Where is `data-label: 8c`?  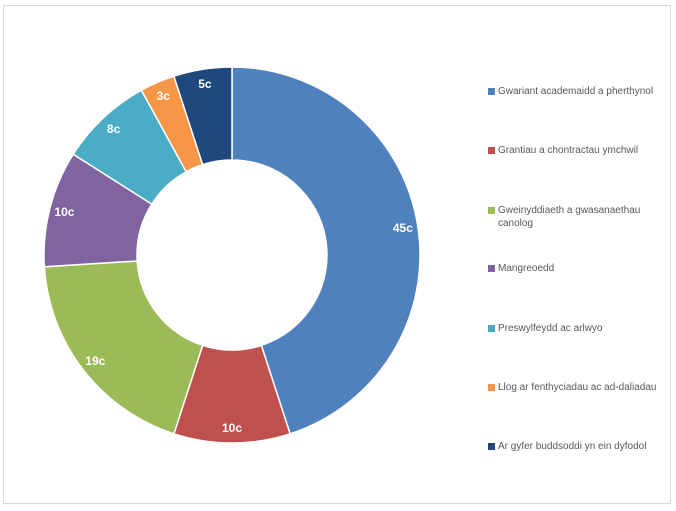 data-label: 8c is located at coordinates (114, 129).